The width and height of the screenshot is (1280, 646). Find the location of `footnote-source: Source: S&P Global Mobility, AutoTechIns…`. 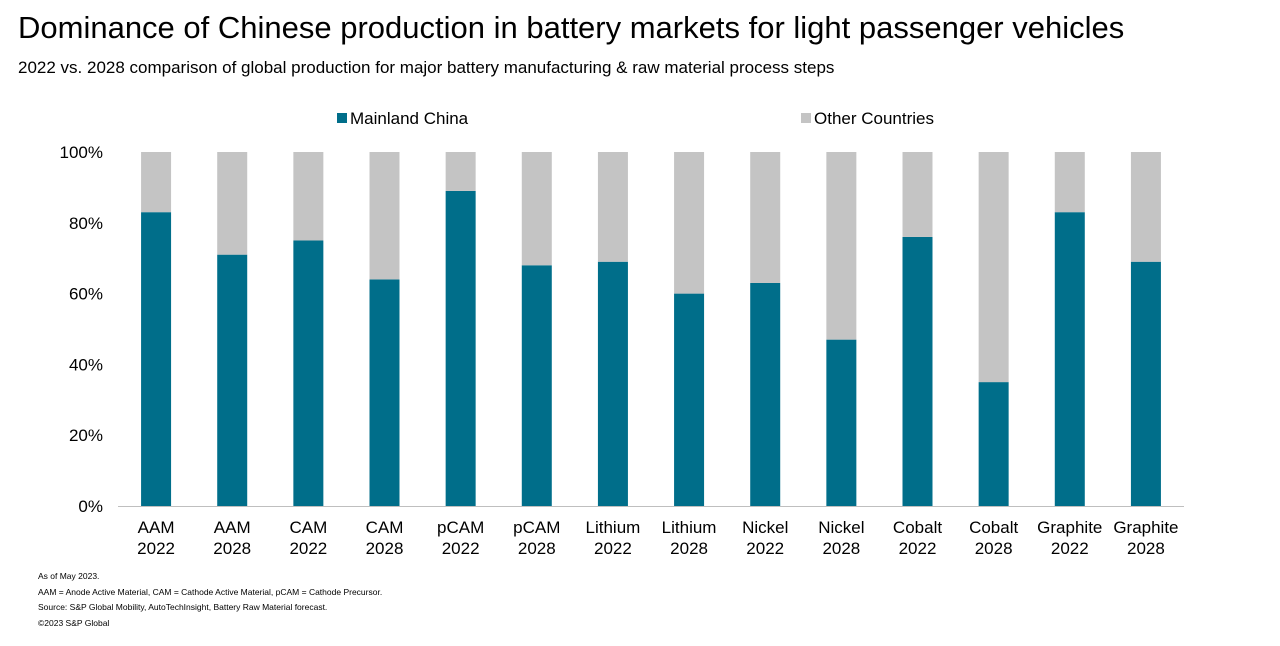

footnote-source: Source: S&P Global Mobility, AutoTechIns… is located at coordinates (183, 607).